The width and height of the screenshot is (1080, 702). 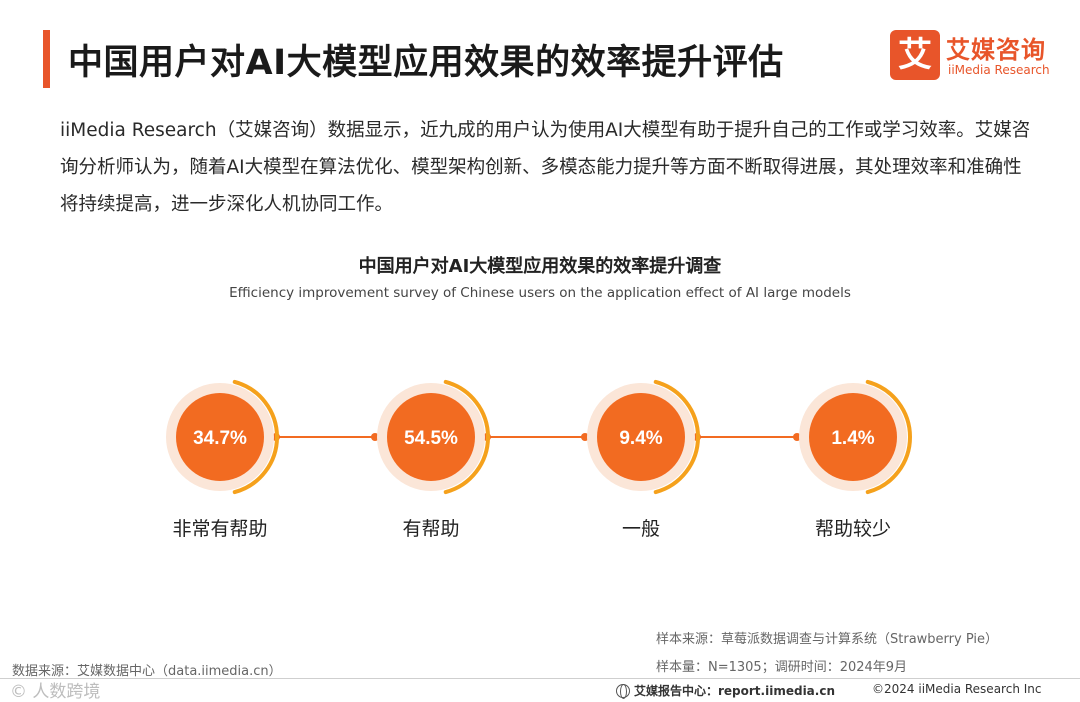 I want to click on data-source-note: 数据来源：艾媒数据中心（data.iimedia.cn）, so click(x=147, y=671).